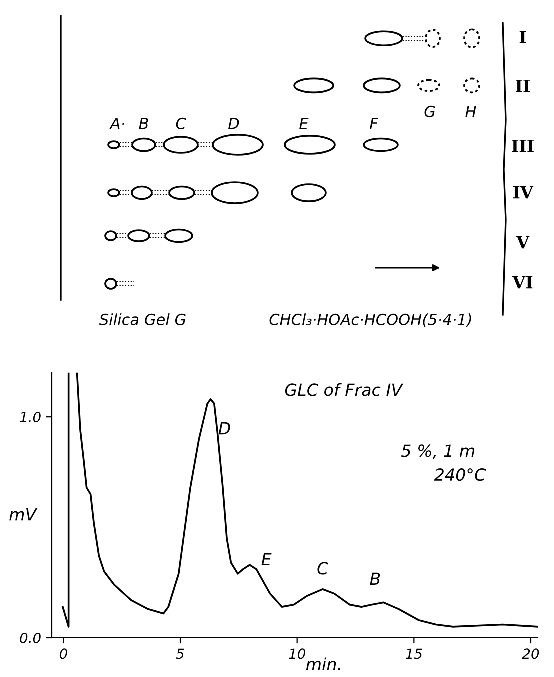  What do you see at coordinates (371, 321) in the screenshot?
I see `text: CHCl₃·HOAc·HCOOH(5·4·1)` at bounding box center [371, 321].